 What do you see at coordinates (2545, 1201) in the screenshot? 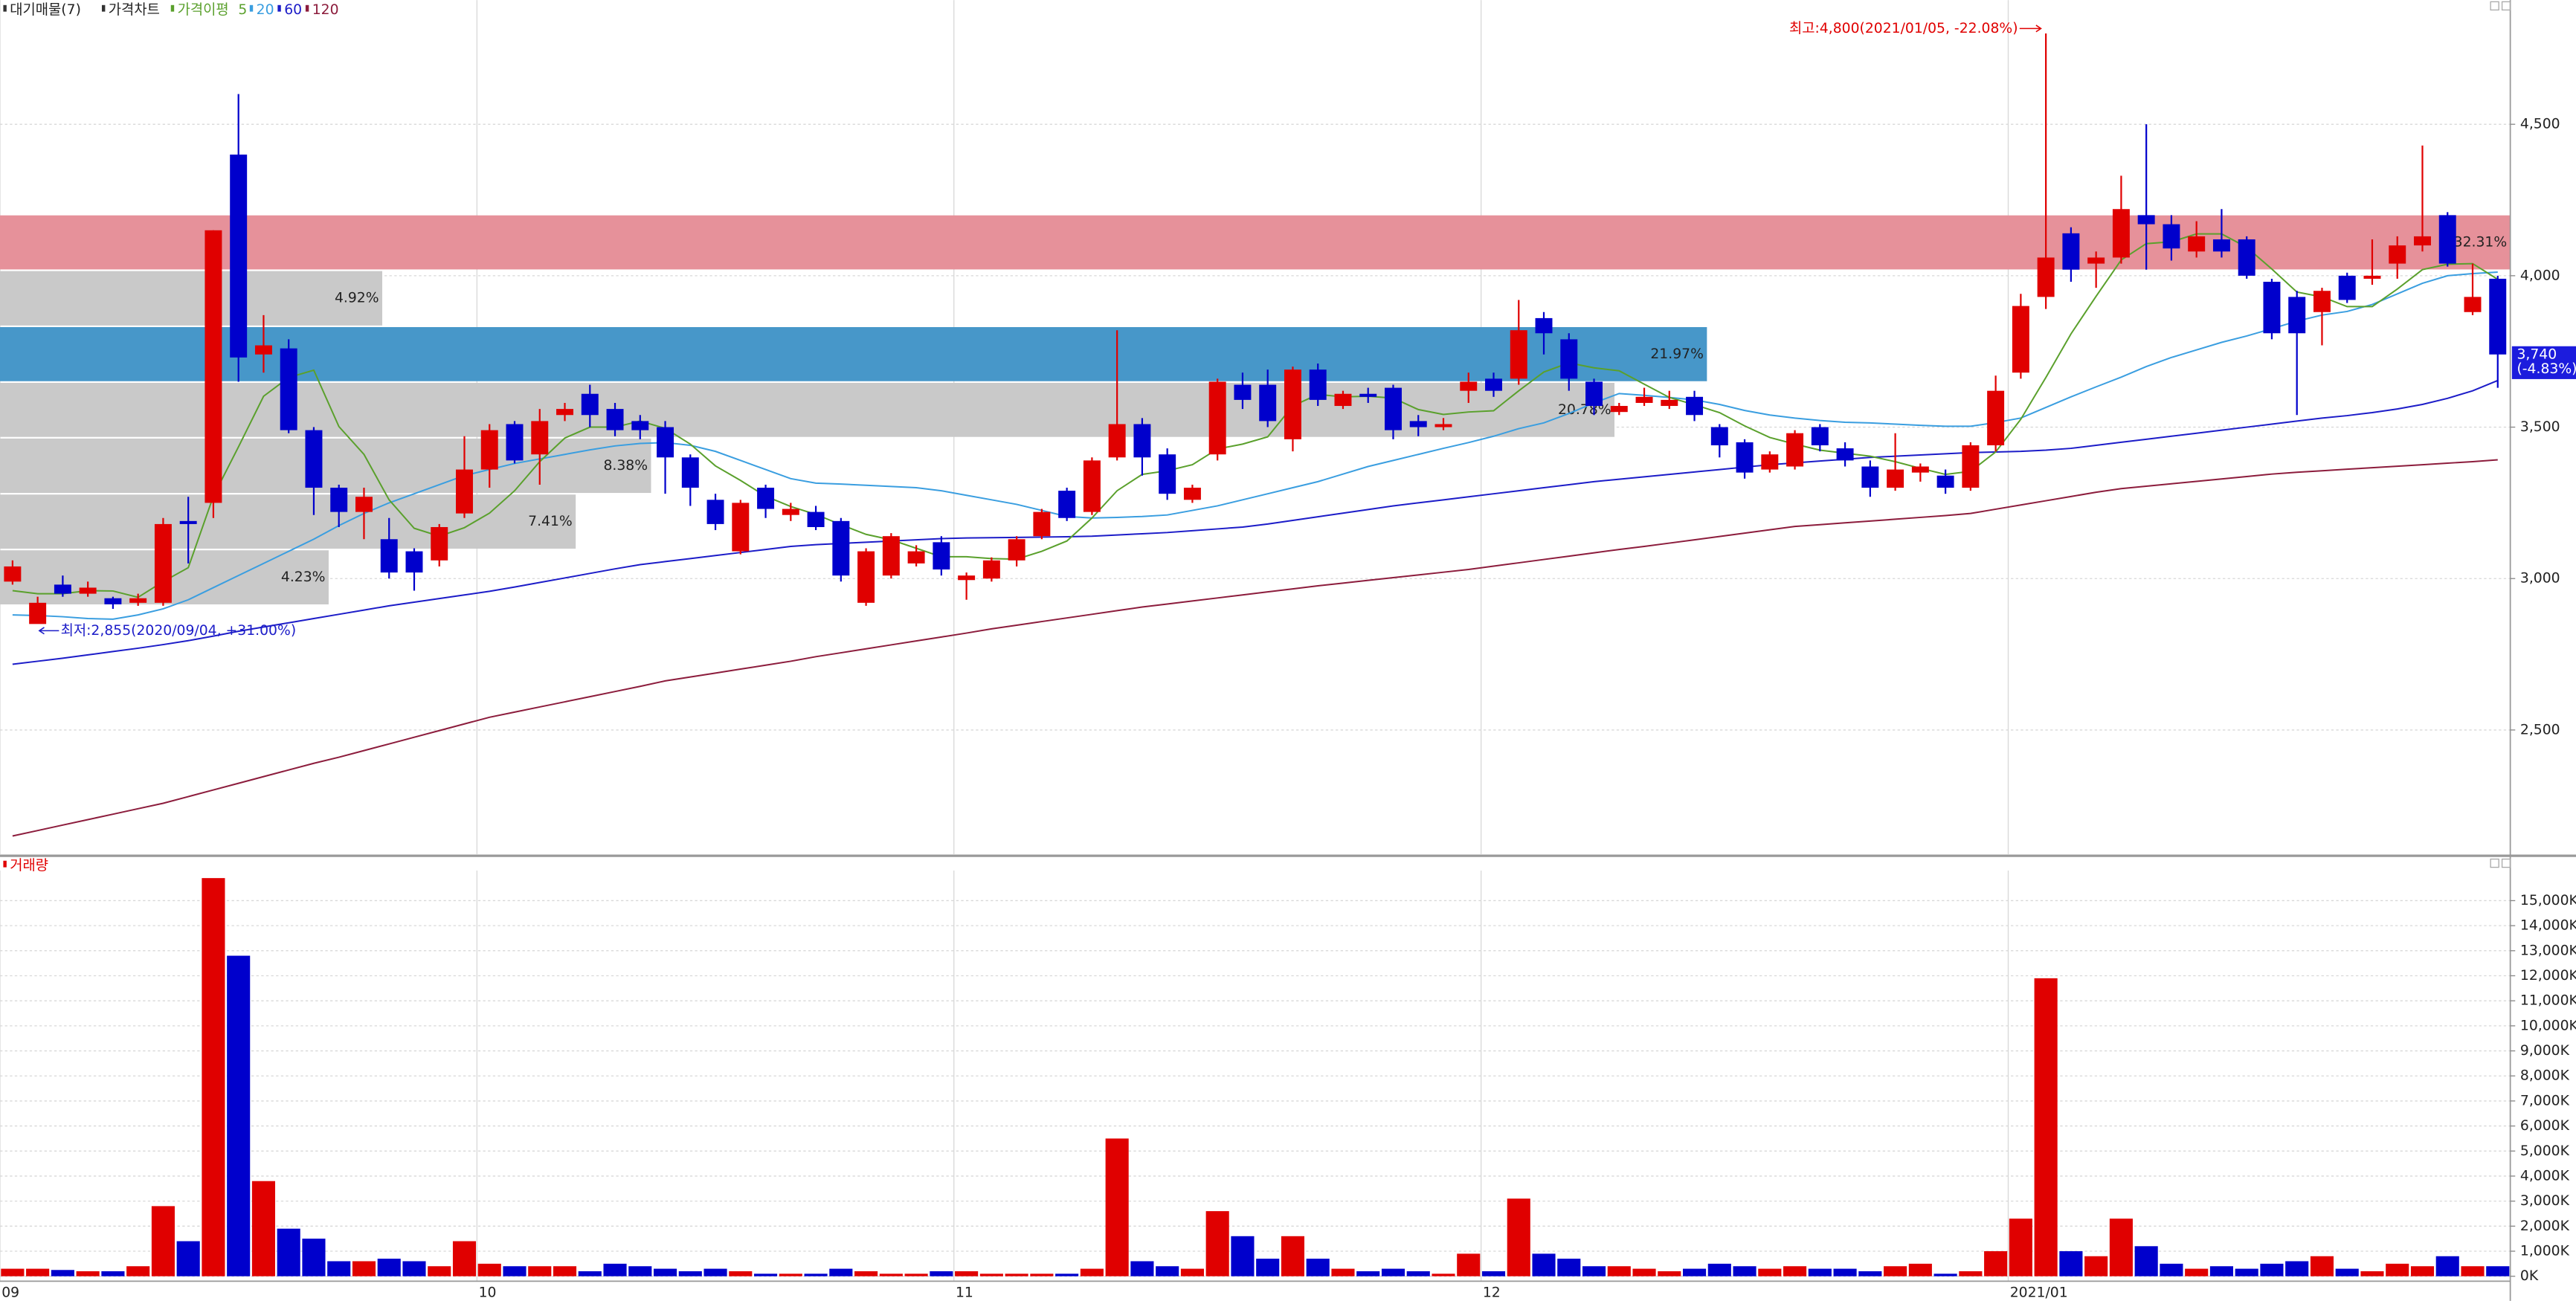
I see `y-tick-label: 3,000K` at bounding box center [2545, 1201].